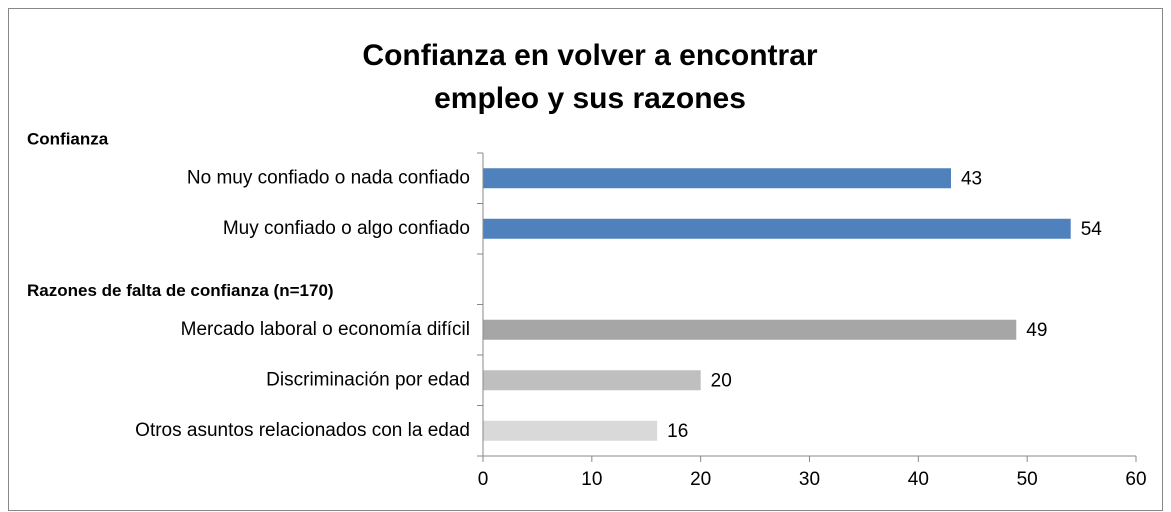 The height and width of the screenshot is (512, 1171). I want to click on y-tick-label: No muy confiado o nada confiado, so click(328, 177).